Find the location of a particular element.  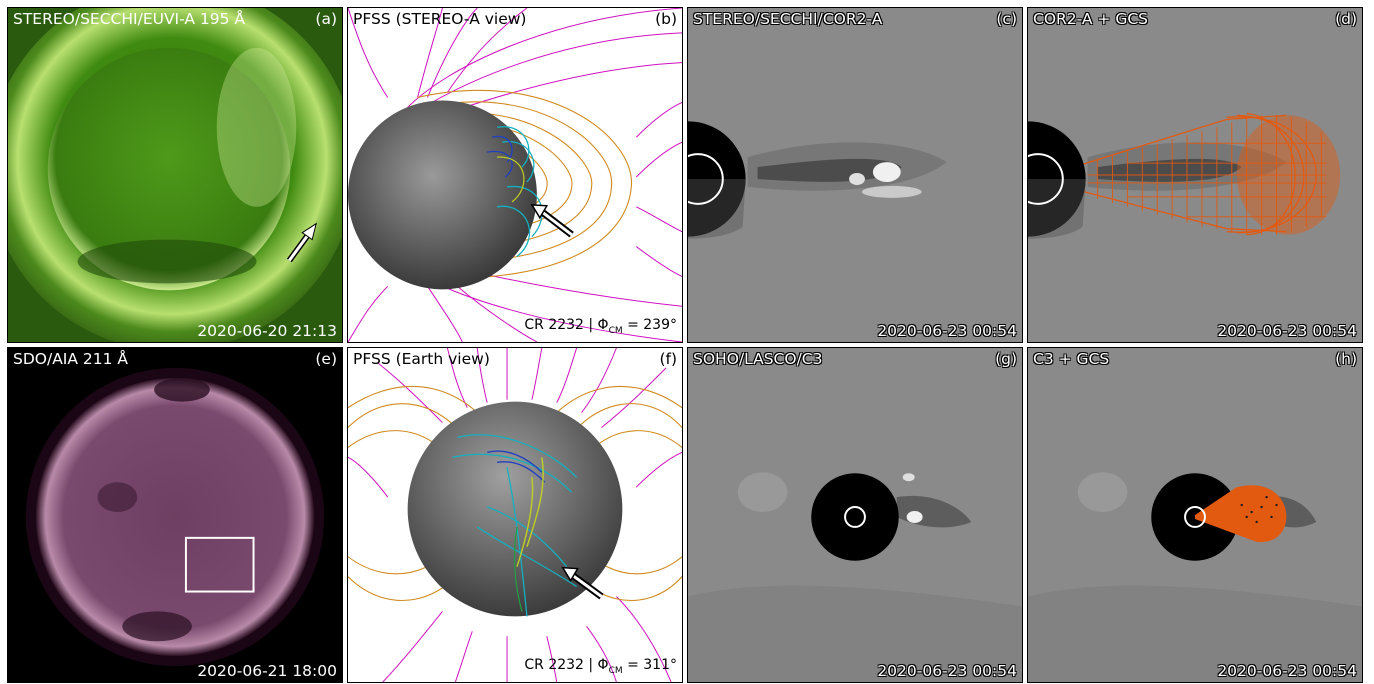

pfss-earth-field-lines-image is located at coordinates (515, 515).